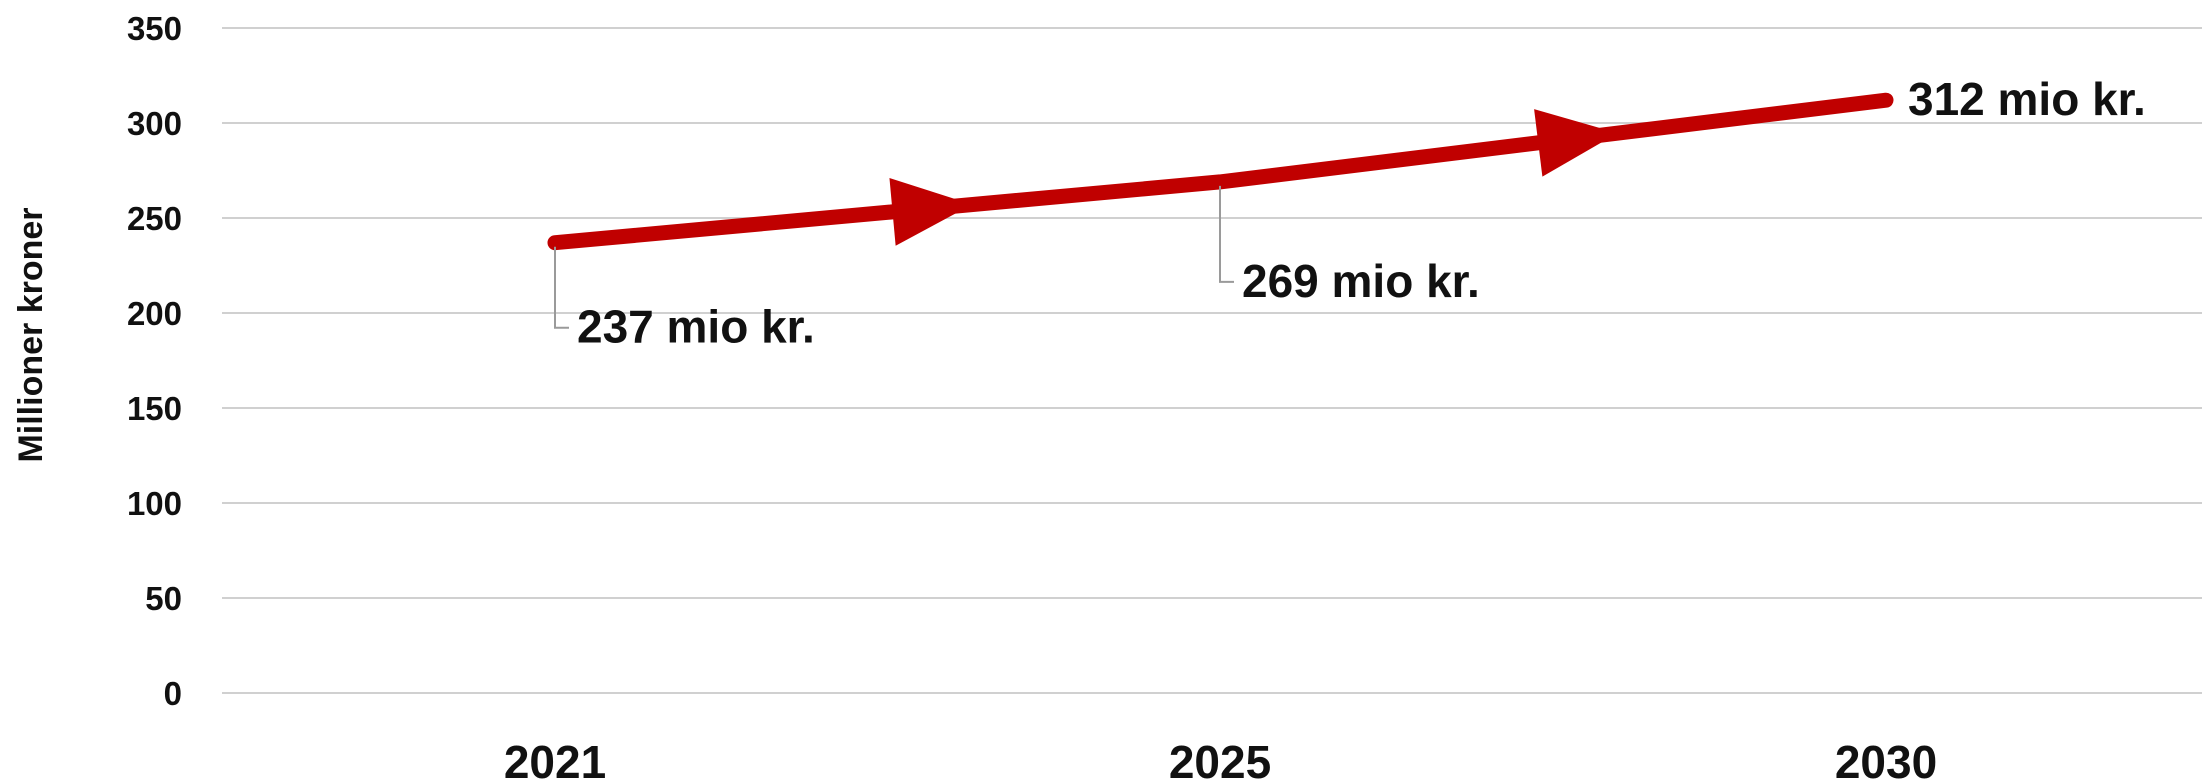  Describe the element at coordinates (154, 28) in the screenshot. I see `y-tick-label: 350` at that location.